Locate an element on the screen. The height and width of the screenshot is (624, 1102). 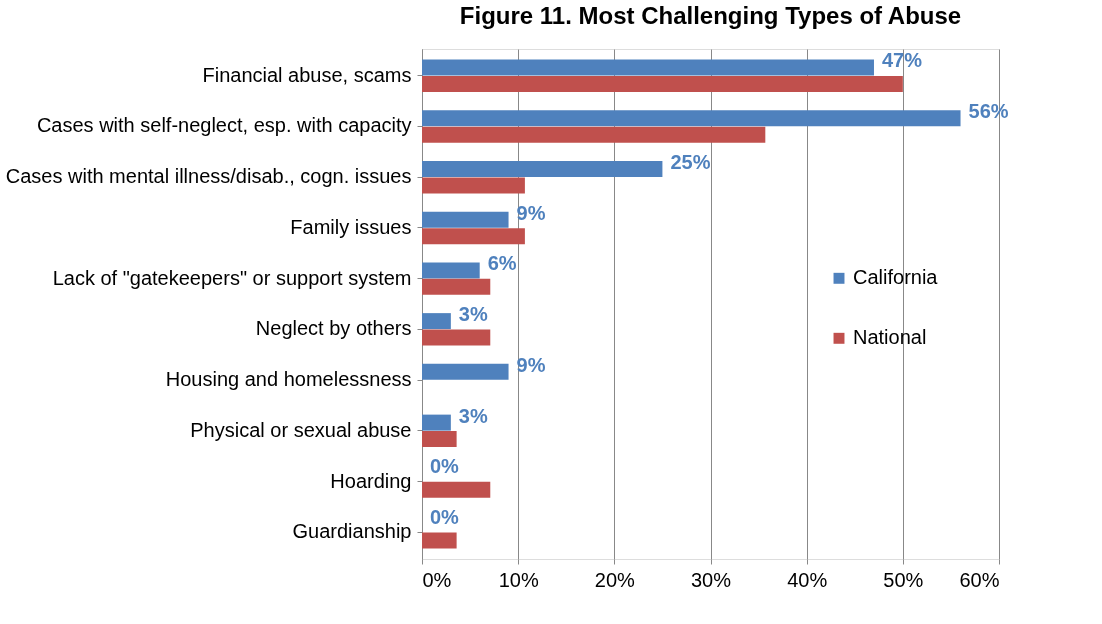
y-tick-label: Housing and homelessness is located at coordinates (288, 379).